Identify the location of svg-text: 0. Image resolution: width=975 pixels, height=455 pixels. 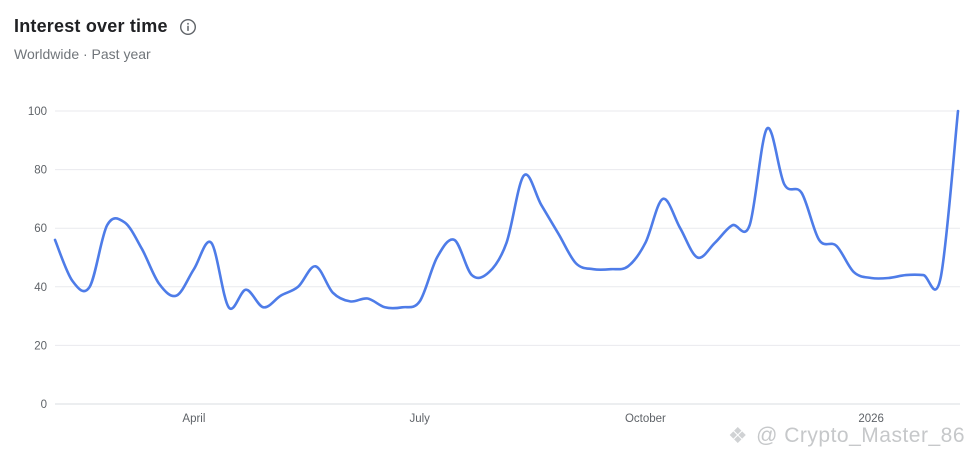
(44, 405).